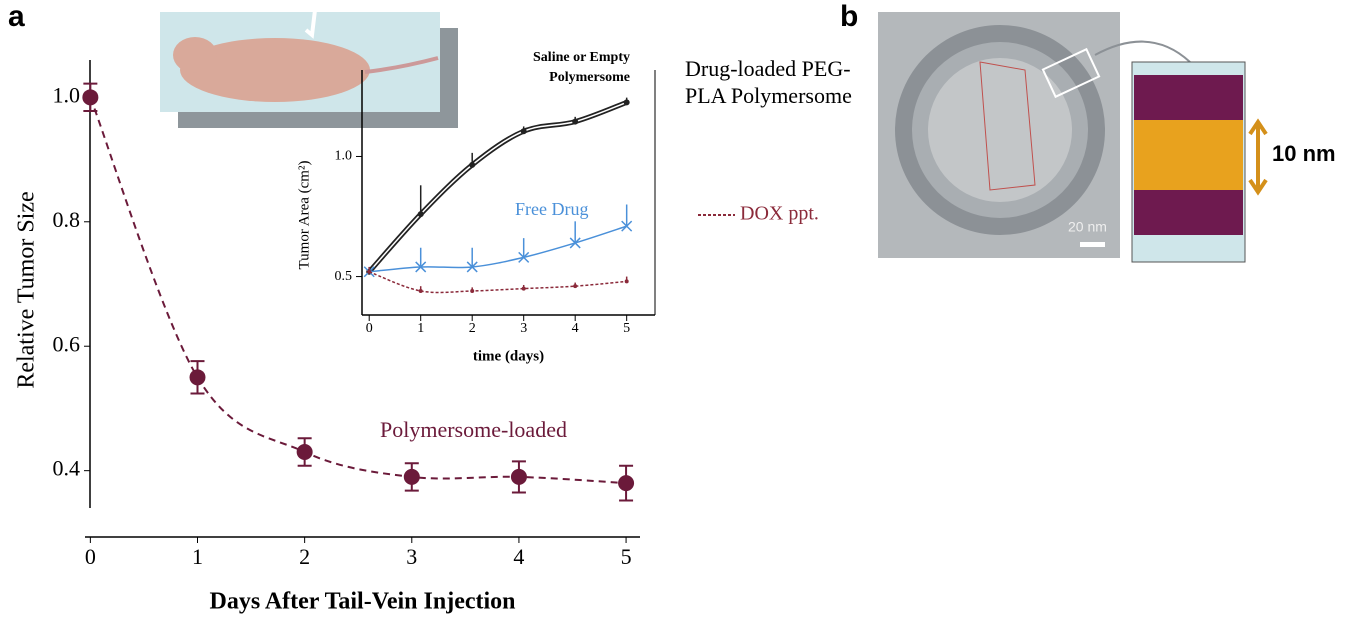 This screenshot has width=1345, height=620. What do you see at coordinates (1087, 227) in the screenshot?
I see `scale-label: 20 nm` at bounding box center [1087, 227].